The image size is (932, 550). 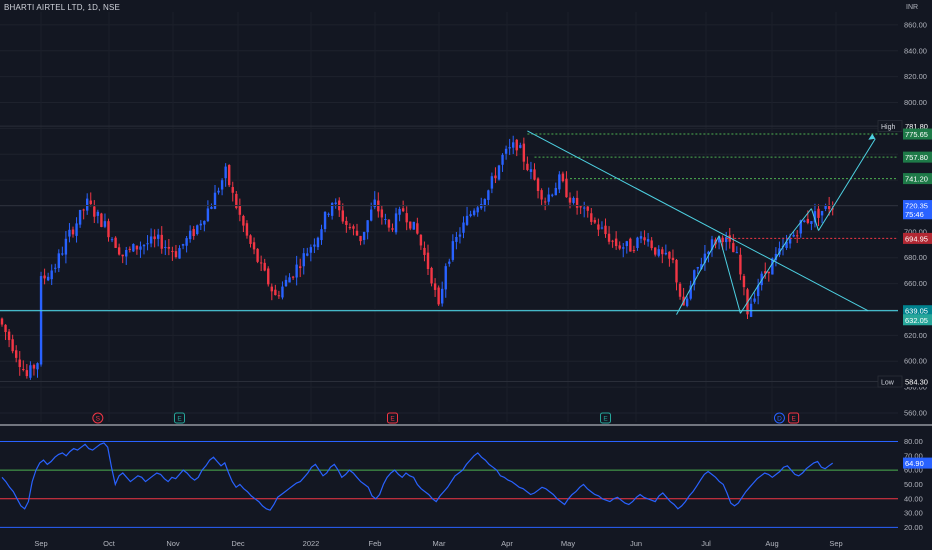 I want to click on symbol-title: BHARTI AIRTEL LTD, 1D, NSE, so click(x=62, y=7).